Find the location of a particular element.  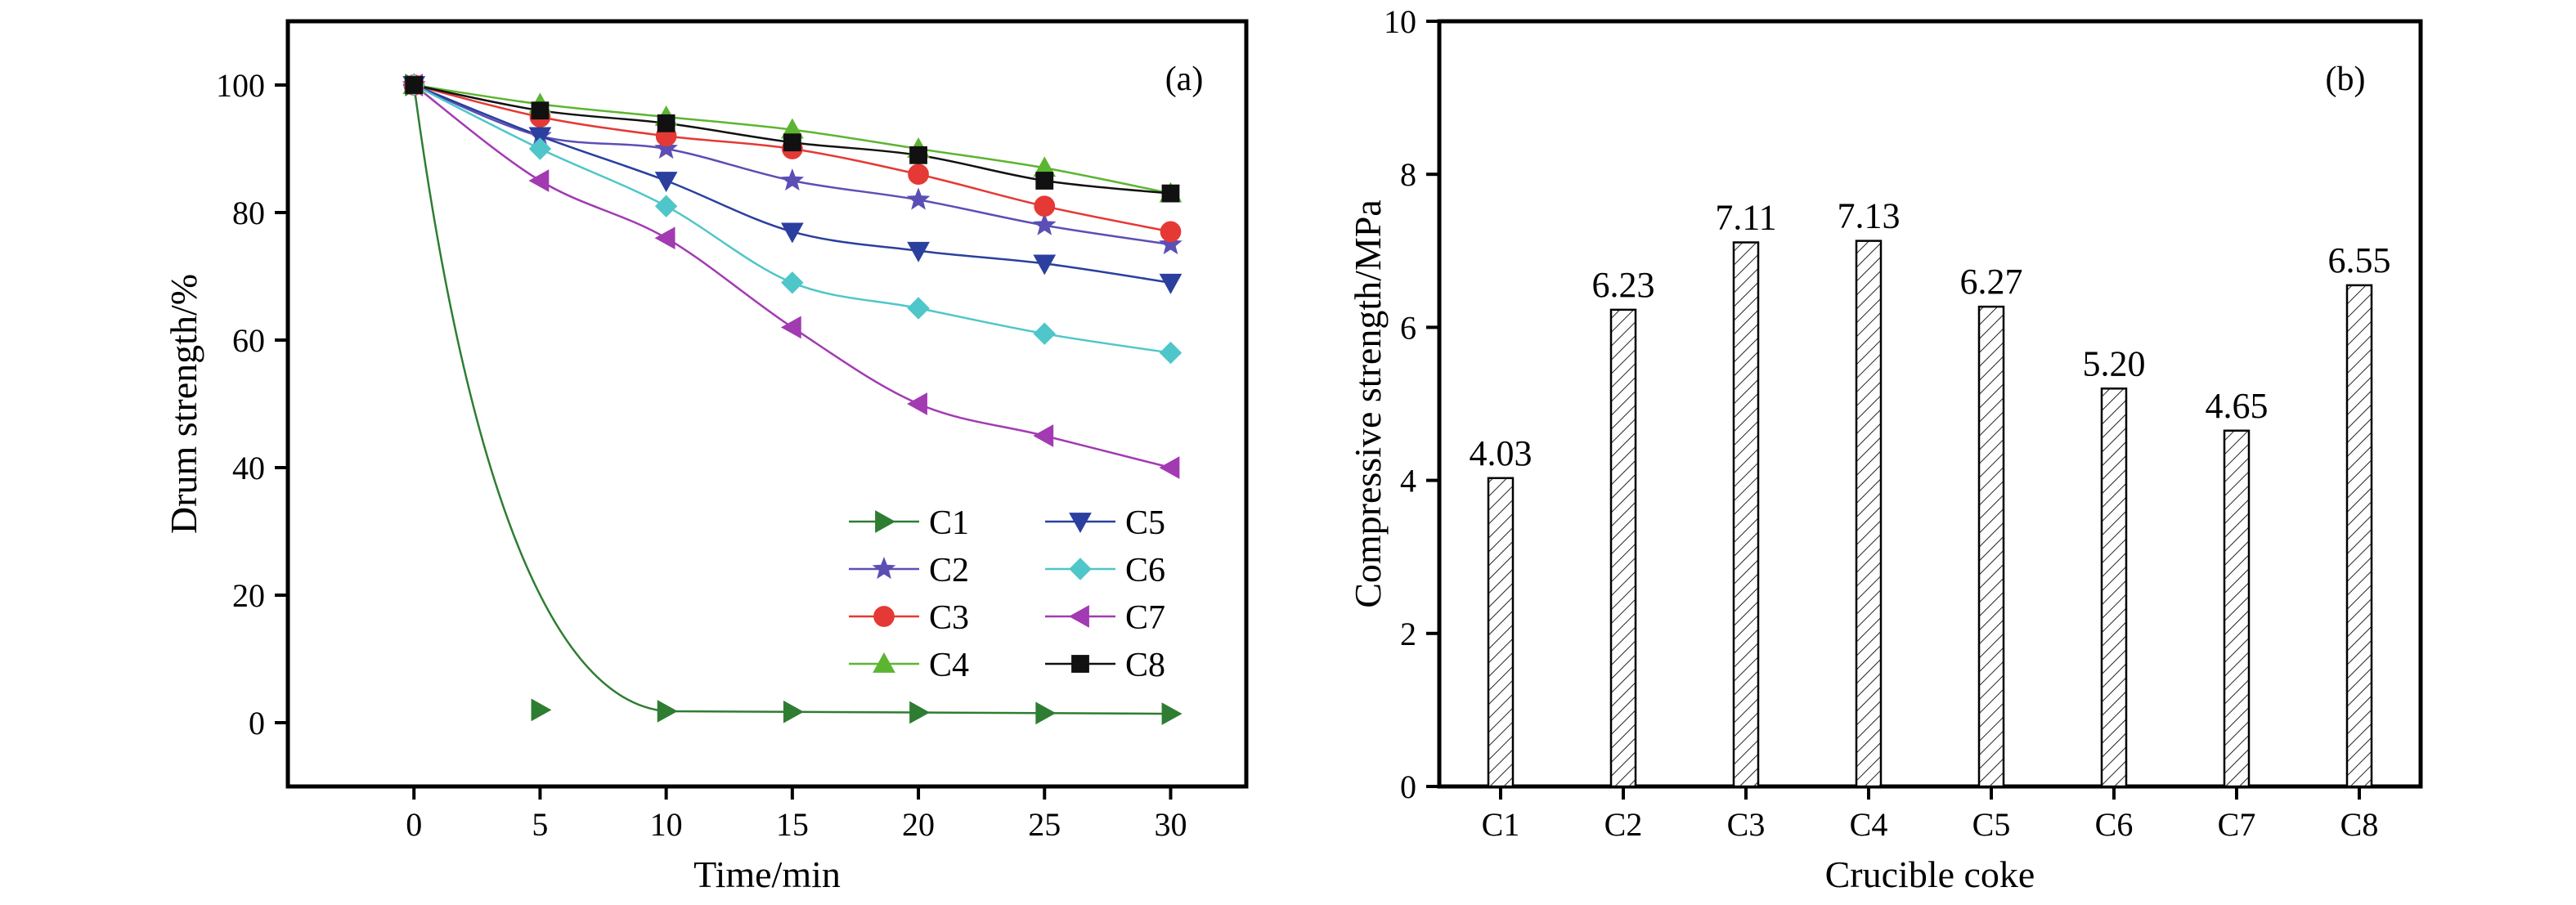

x-tick-label-b: C7 is located at coordinates (2237, 824).